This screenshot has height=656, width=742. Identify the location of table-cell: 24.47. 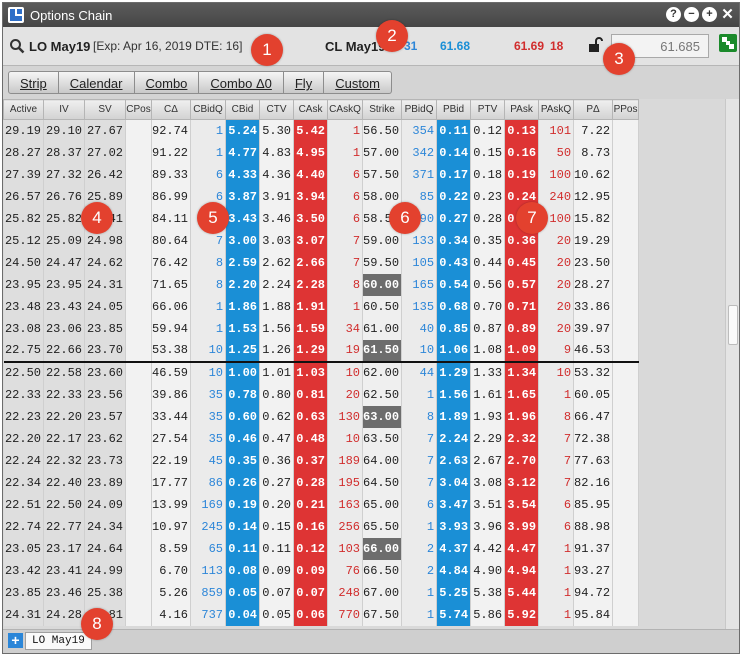
(64, 262).